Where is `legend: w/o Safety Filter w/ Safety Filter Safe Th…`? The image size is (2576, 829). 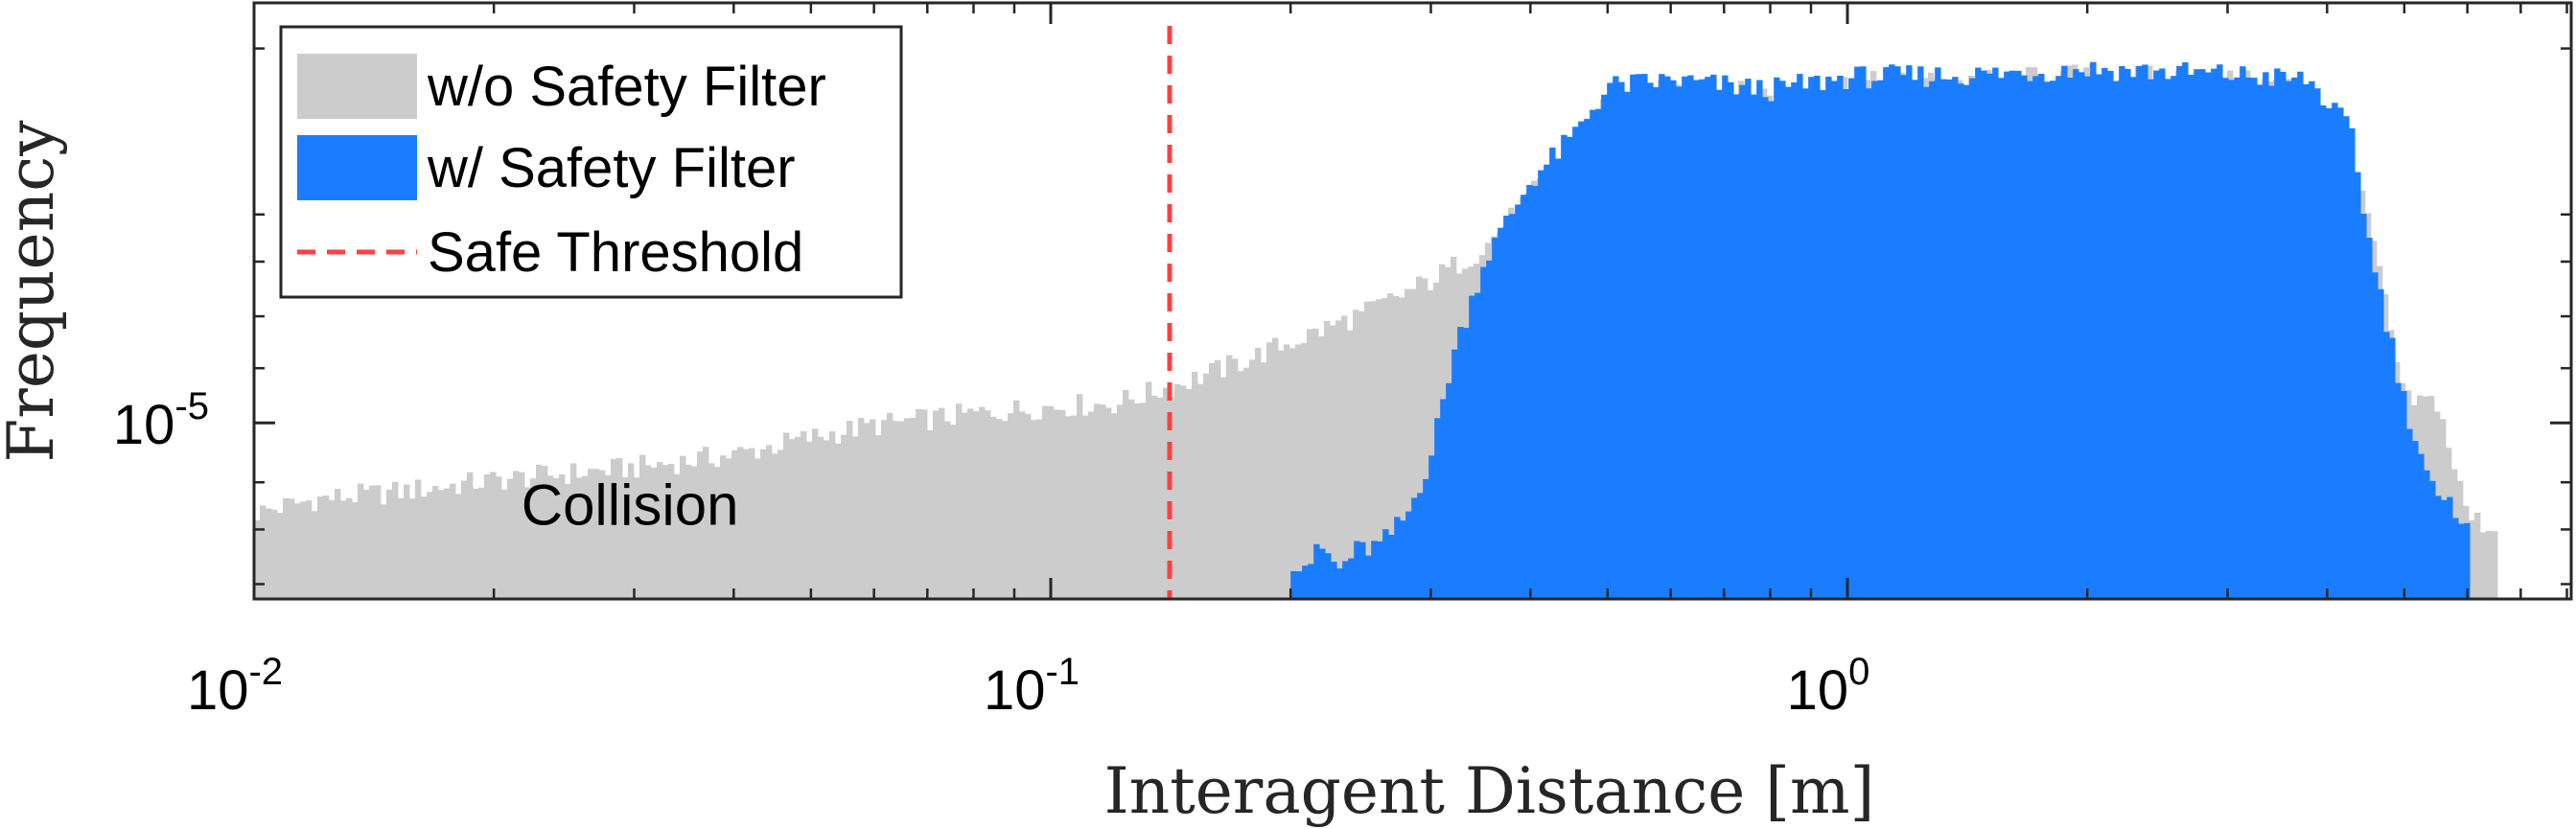
legend: w/o Safety Filter w/ Safety Filter Safe Th… is located at coordinates (591, 162).